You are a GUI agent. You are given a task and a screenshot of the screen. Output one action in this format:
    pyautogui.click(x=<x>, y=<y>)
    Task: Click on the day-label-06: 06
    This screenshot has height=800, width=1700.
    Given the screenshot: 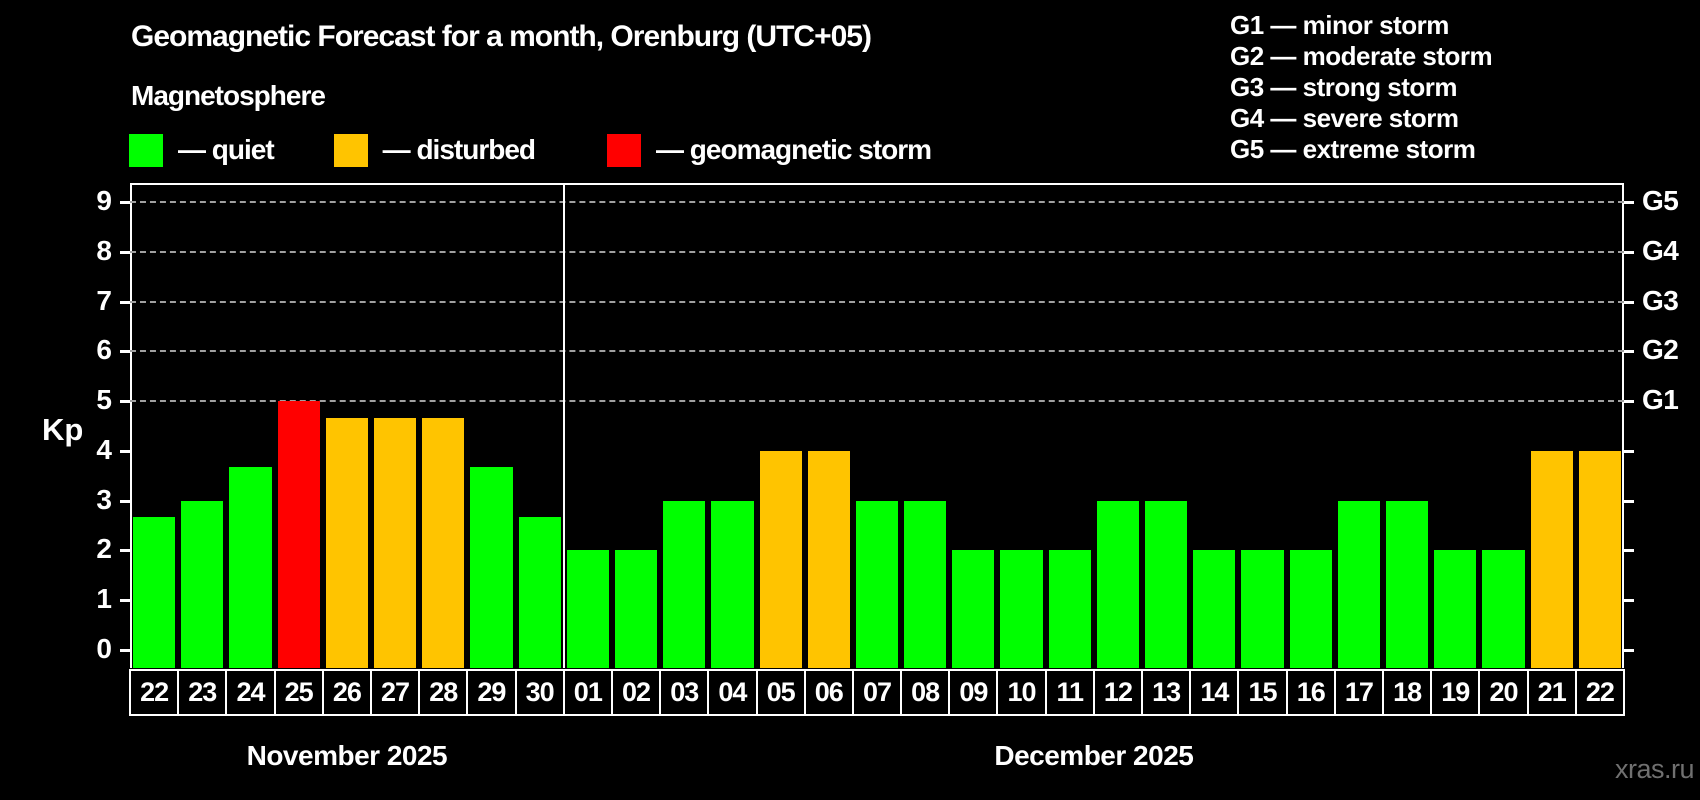 What is the action you would take?
    pyautogui.click(x=828, y=692)
    